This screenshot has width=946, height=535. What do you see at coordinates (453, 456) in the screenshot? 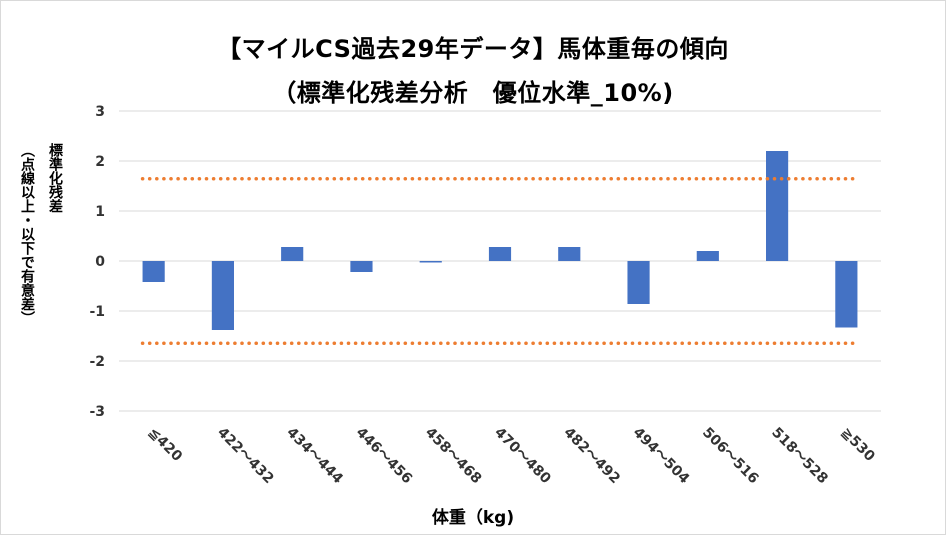
I see `x-tick-label: 458～468` at bounding box center [453, 456].